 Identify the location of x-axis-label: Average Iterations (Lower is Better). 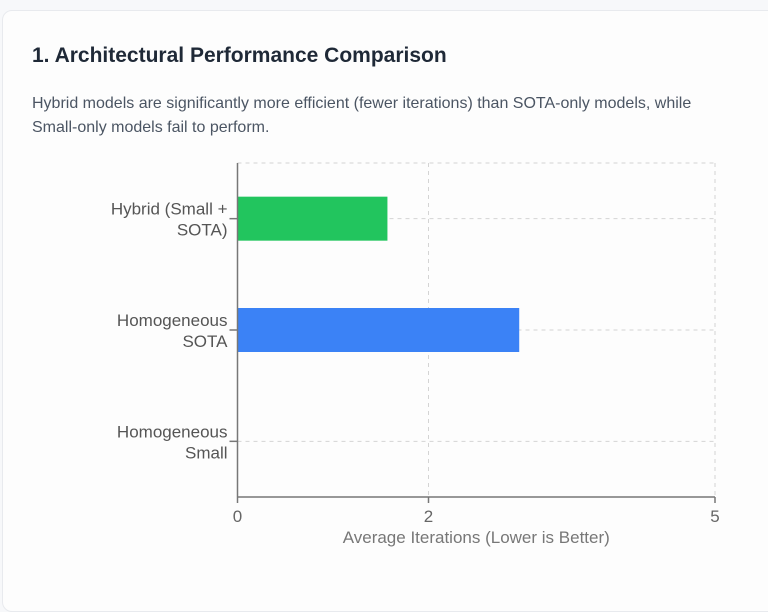
(476, 537).